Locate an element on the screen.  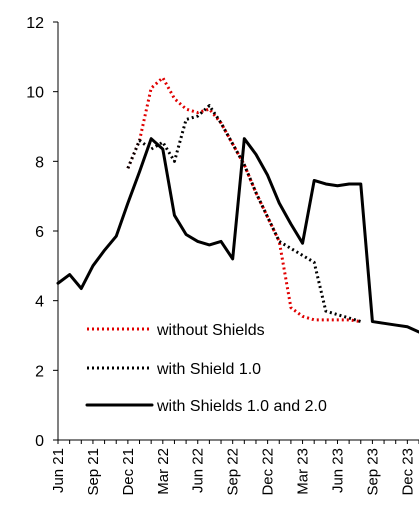
y-tick-label: 8 is located at coordinates (39, 162).